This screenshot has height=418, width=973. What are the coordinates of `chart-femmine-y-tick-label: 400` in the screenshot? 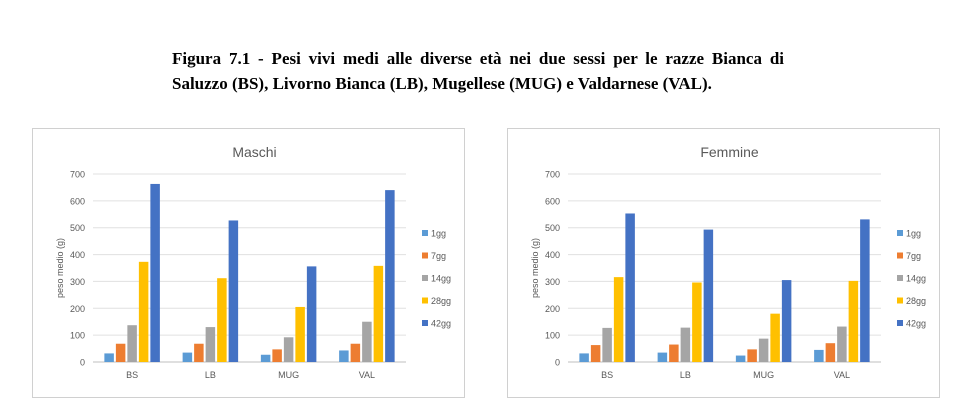 It's located at (552, 255).